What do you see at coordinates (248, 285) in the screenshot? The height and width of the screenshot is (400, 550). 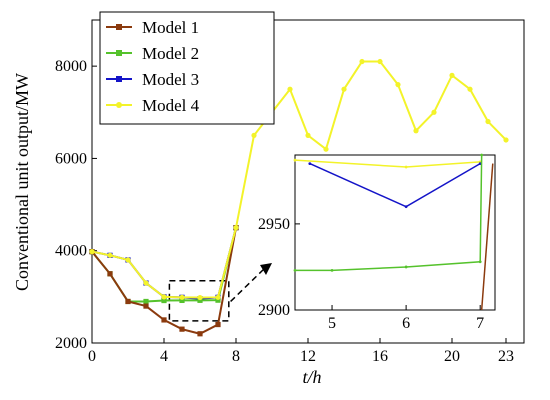 I see `zoom-arrow-line` at bounding box center [248, 285].